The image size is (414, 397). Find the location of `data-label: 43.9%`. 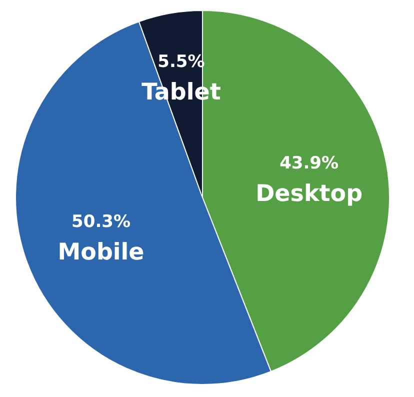

data-label: 43.9% is located at coordinates (309, 164).